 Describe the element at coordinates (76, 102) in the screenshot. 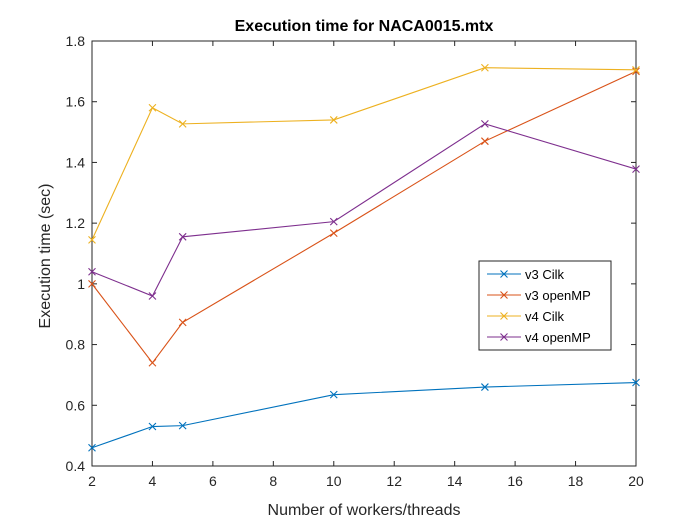

I see `y-tick-label: 1.6` at that location.